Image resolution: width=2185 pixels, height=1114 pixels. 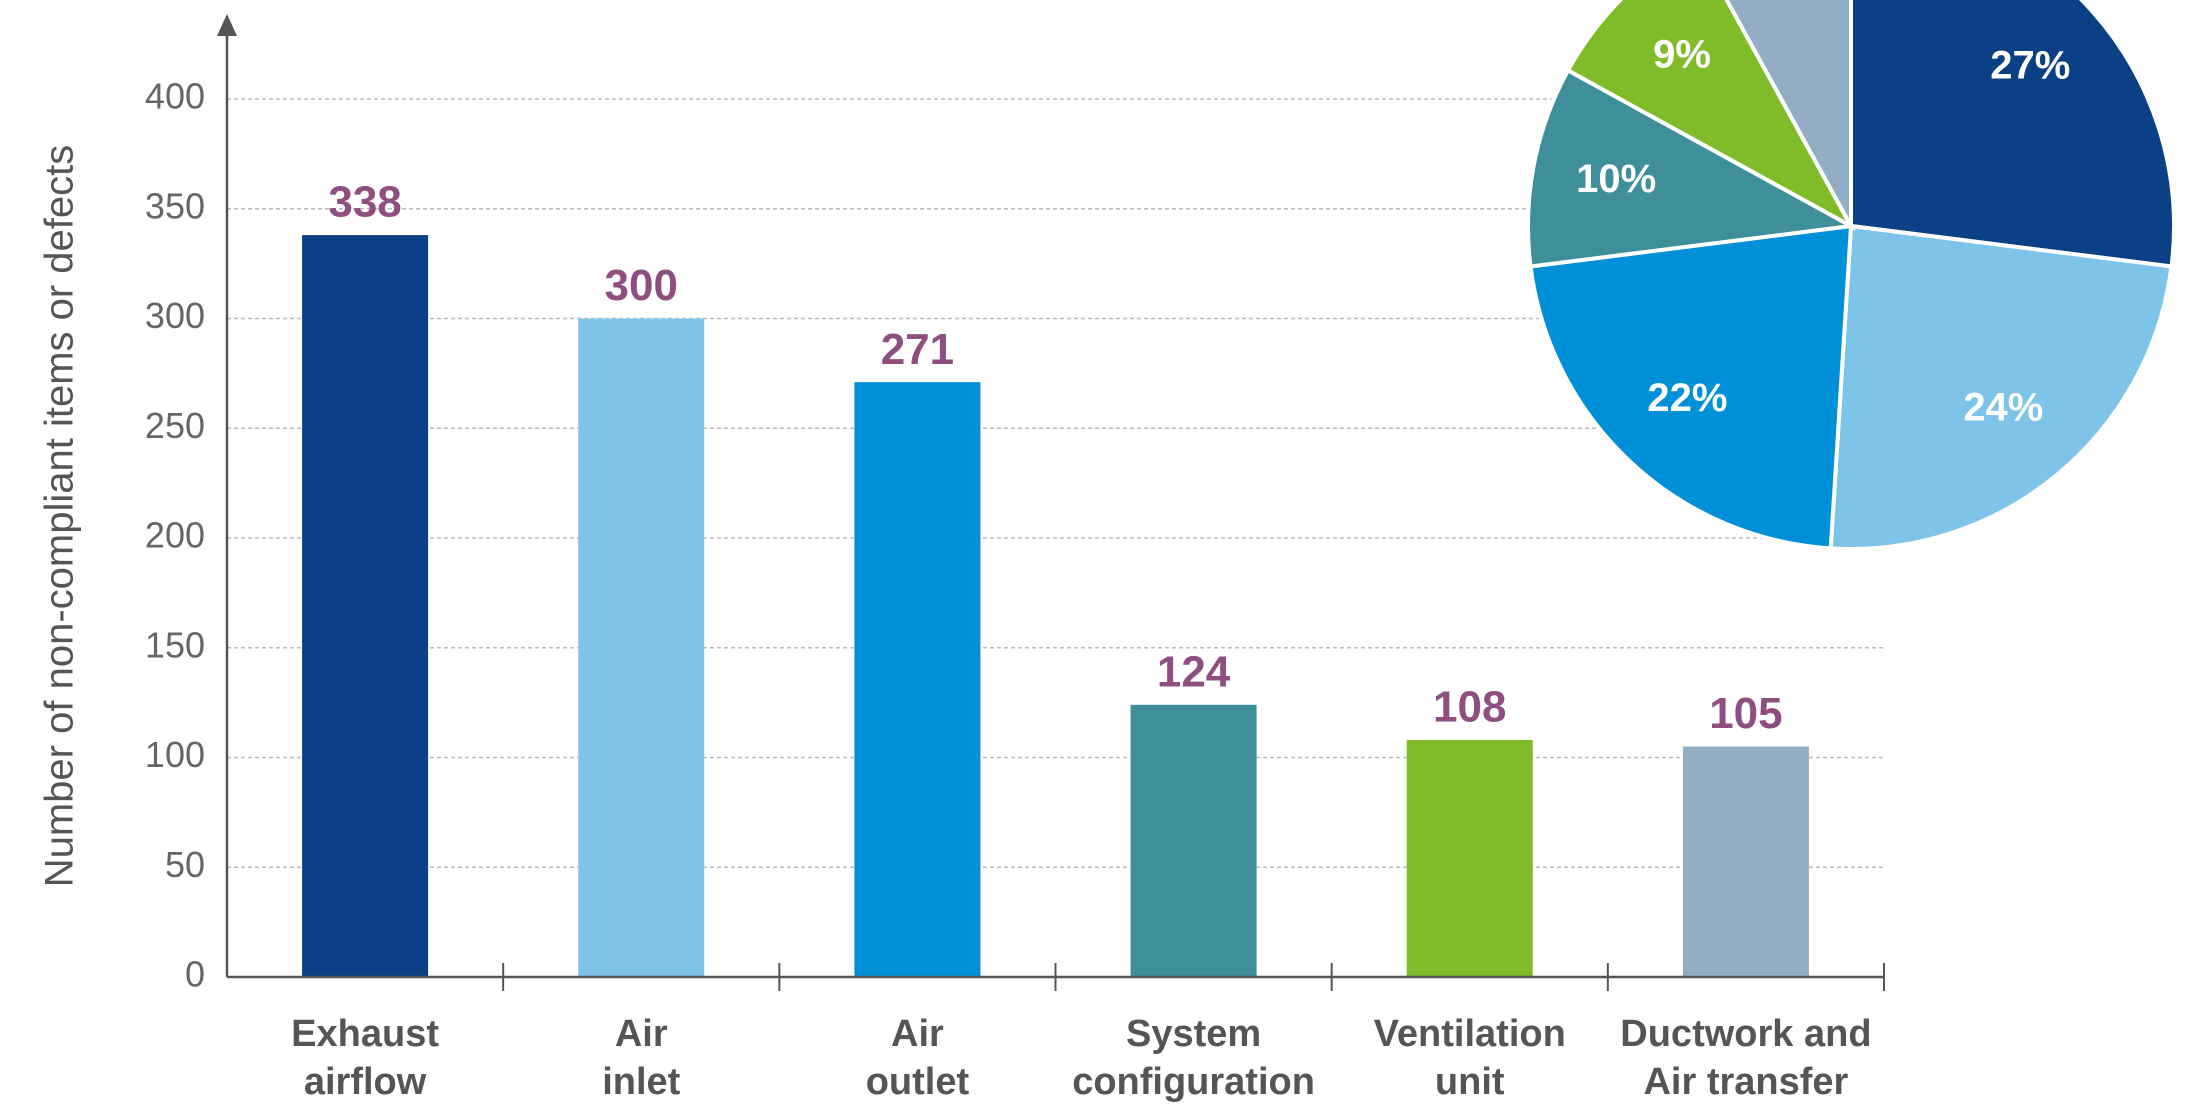 What do you see at coordinates (2030, 65) in the screenshot?
I see `pie-label: 27%` at bounding box center [2030, 65].